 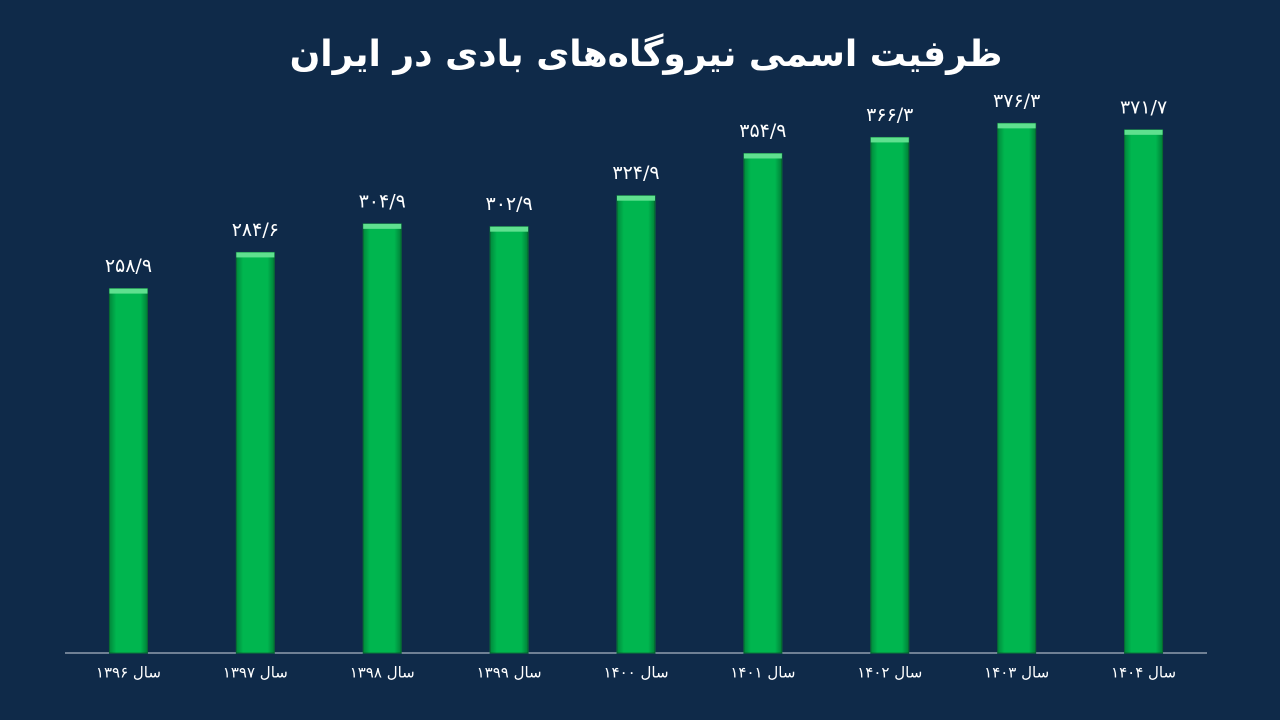 What do you see at coordinates (1143, 107) in the screenshot?
I see `value-label: ۳۷۱/۷` at bounding box center [1143, 107].